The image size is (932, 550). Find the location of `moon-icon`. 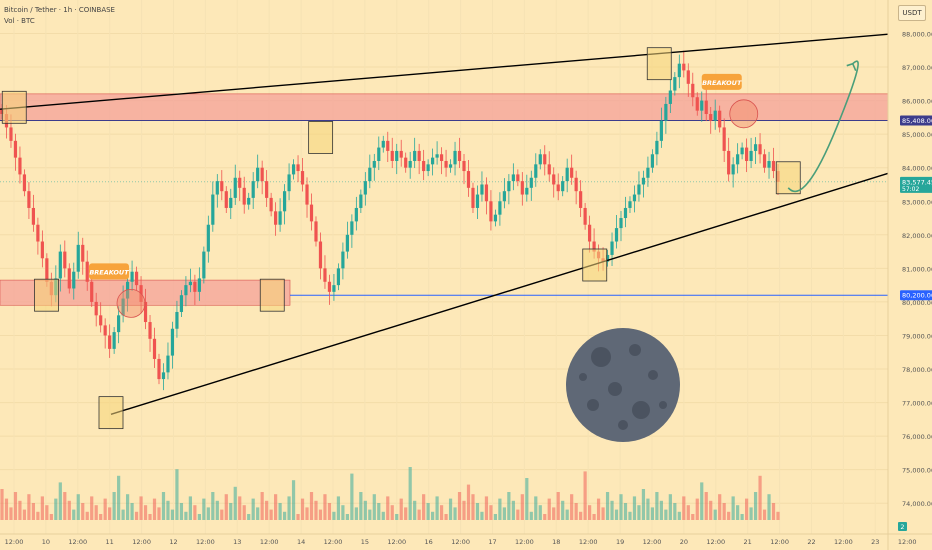

moon-icon is located at coordinates (623, 385).